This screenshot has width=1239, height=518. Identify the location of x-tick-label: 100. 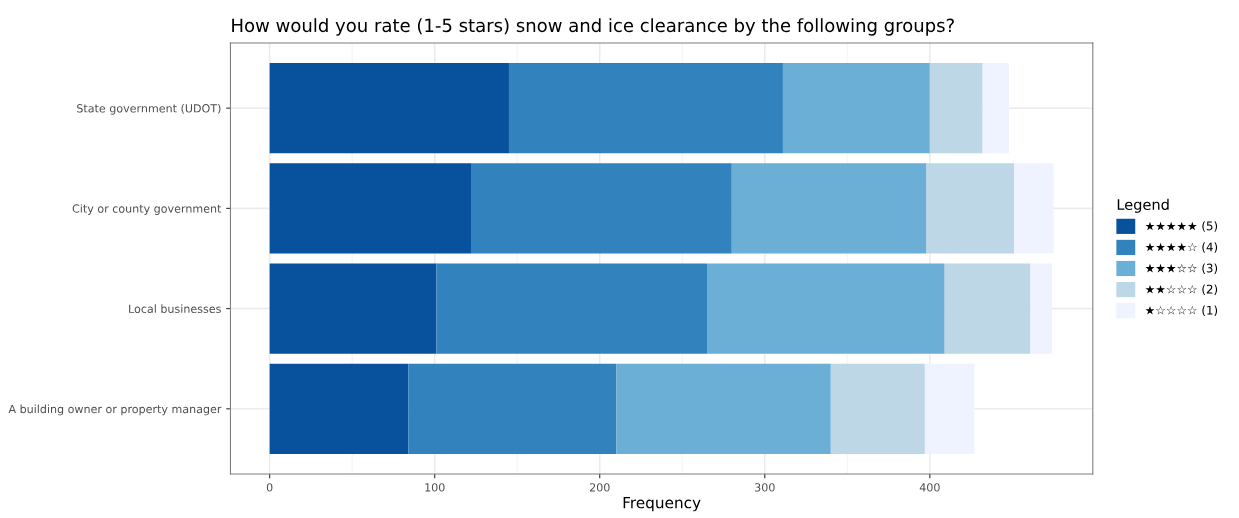
(435, 487).